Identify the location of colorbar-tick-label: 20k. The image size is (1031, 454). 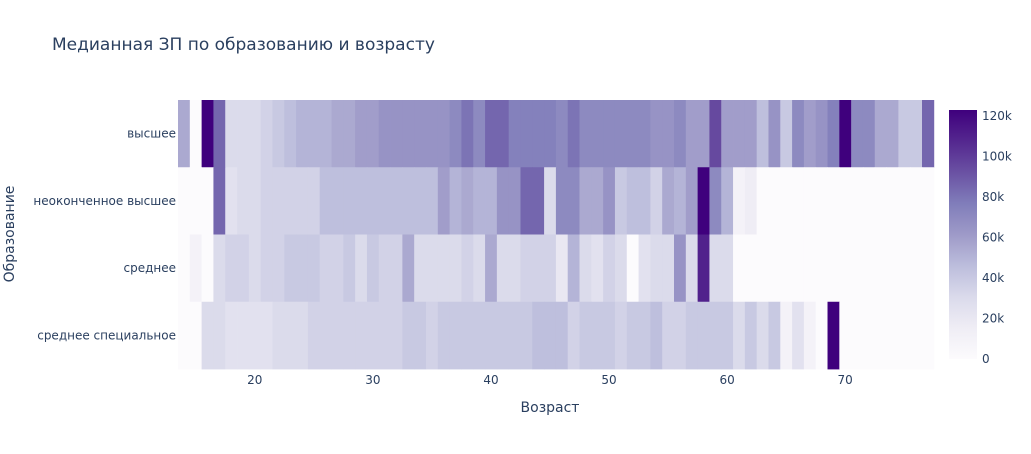
(993, 319).